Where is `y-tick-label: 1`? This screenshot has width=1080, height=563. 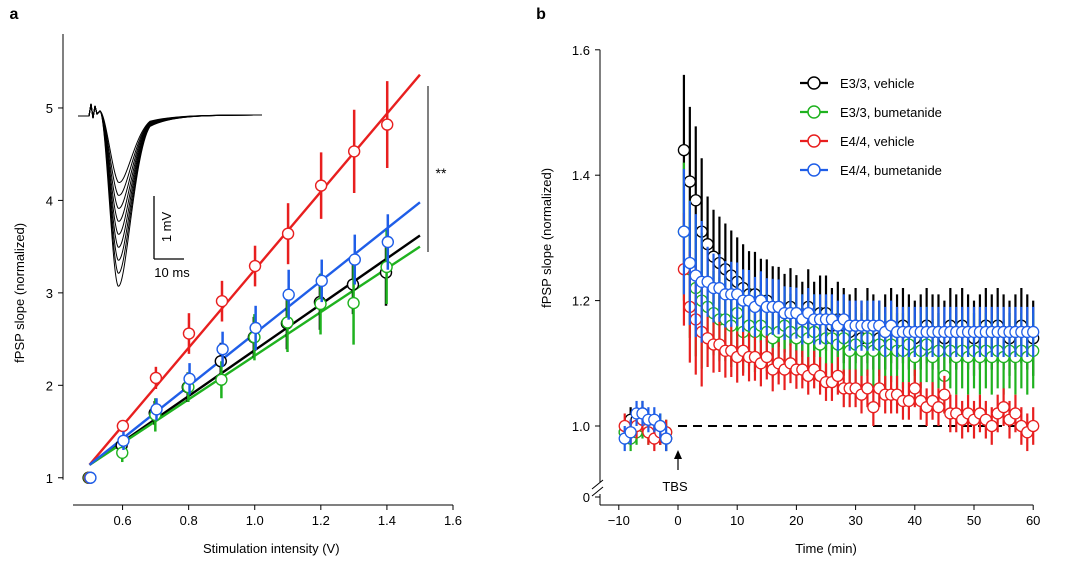
y-tick-label: 1 is located at coordinates (49, 478).